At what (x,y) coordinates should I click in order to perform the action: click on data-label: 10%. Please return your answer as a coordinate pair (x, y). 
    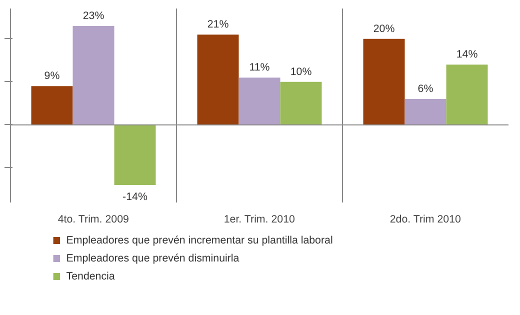
    Looking at the image, I should click on (301, 72).